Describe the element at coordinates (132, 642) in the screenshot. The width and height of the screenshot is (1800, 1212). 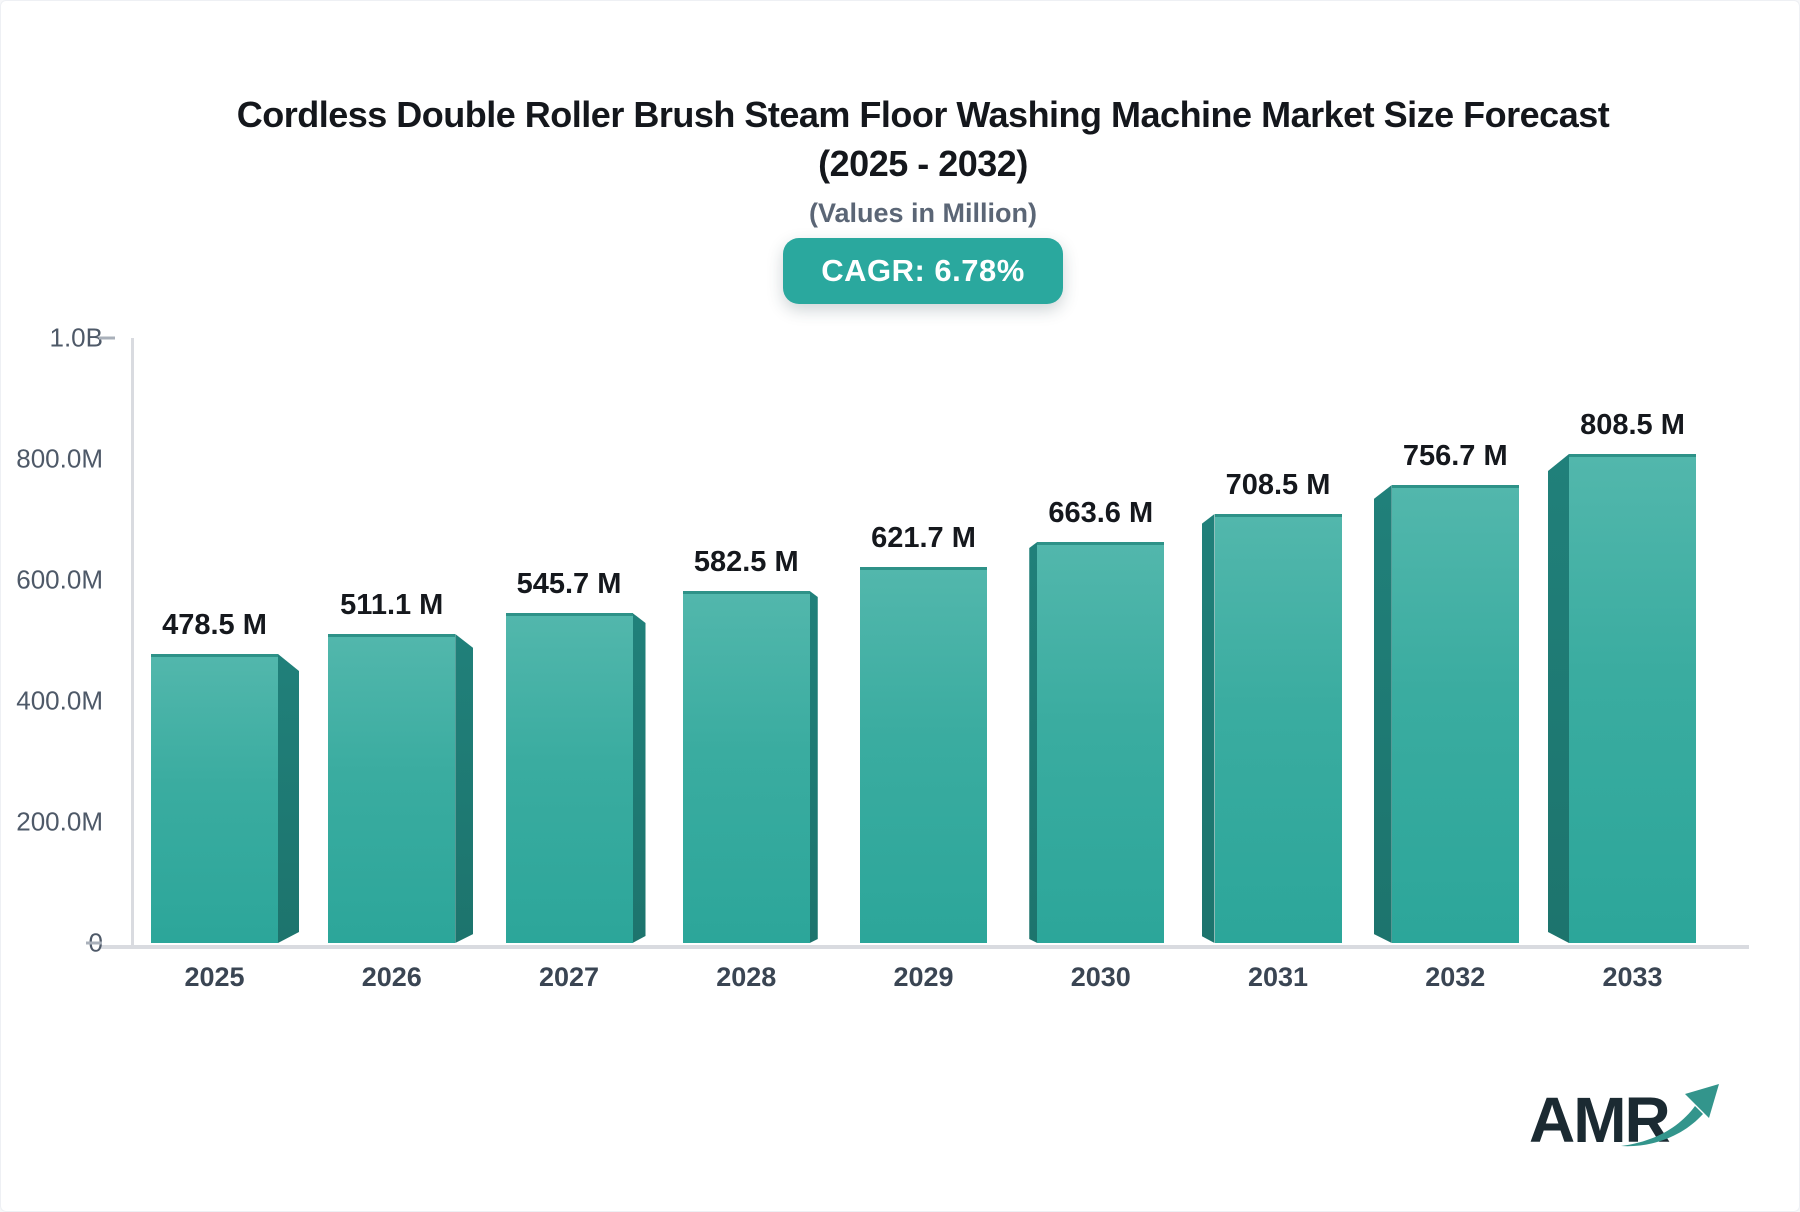
I see `y-axis-line` at that location.